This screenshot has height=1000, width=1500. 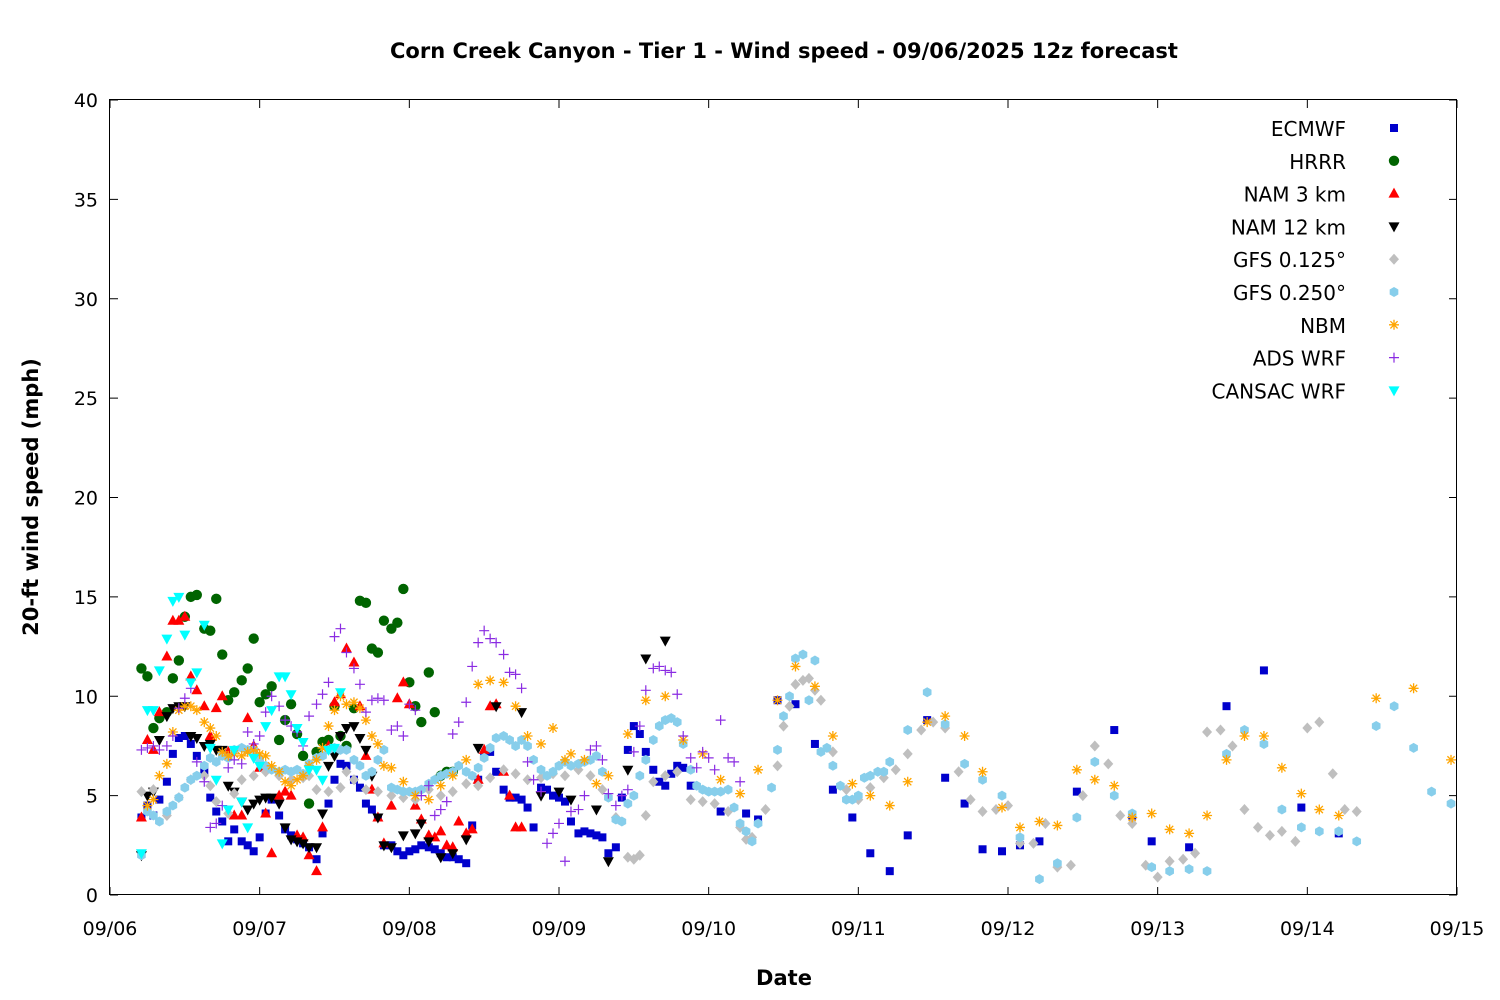 I want to click on legend-marker, so click(x=1394, y=357).